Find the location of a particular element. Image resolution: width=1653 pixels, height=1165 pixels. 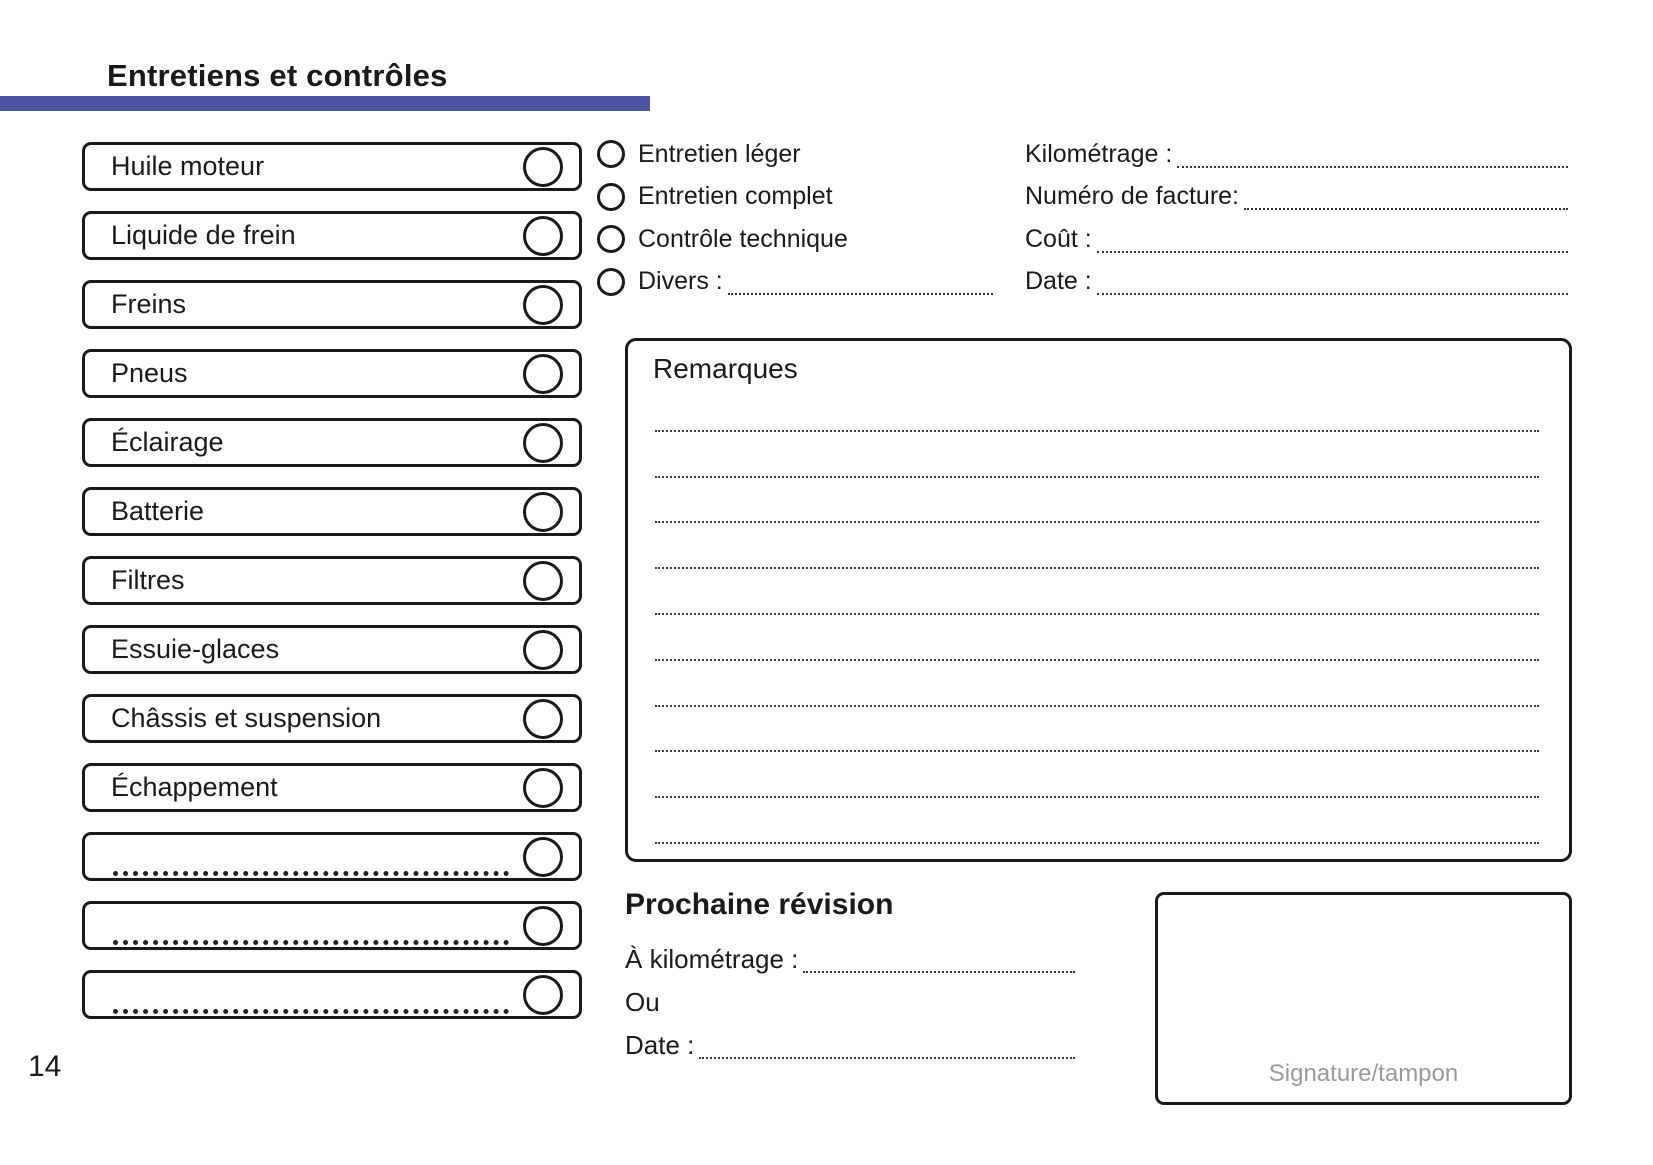

checklist-row: Liquide de frein is located at coordinates (332, 235).